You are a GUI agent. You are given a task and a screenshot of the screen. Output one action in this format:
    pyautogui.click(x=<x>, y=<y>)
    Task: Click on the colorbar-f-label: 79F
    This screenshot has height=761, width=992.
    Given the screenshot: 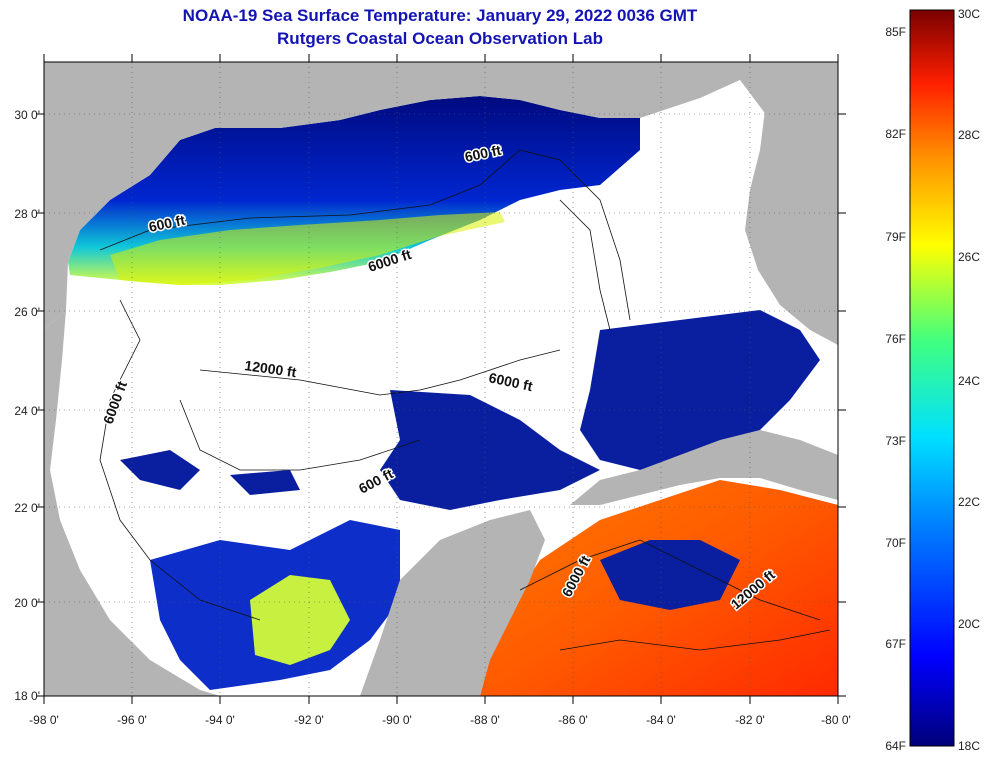 What is the action you would take?
    pyautogui.click(x=895, y=237)
    